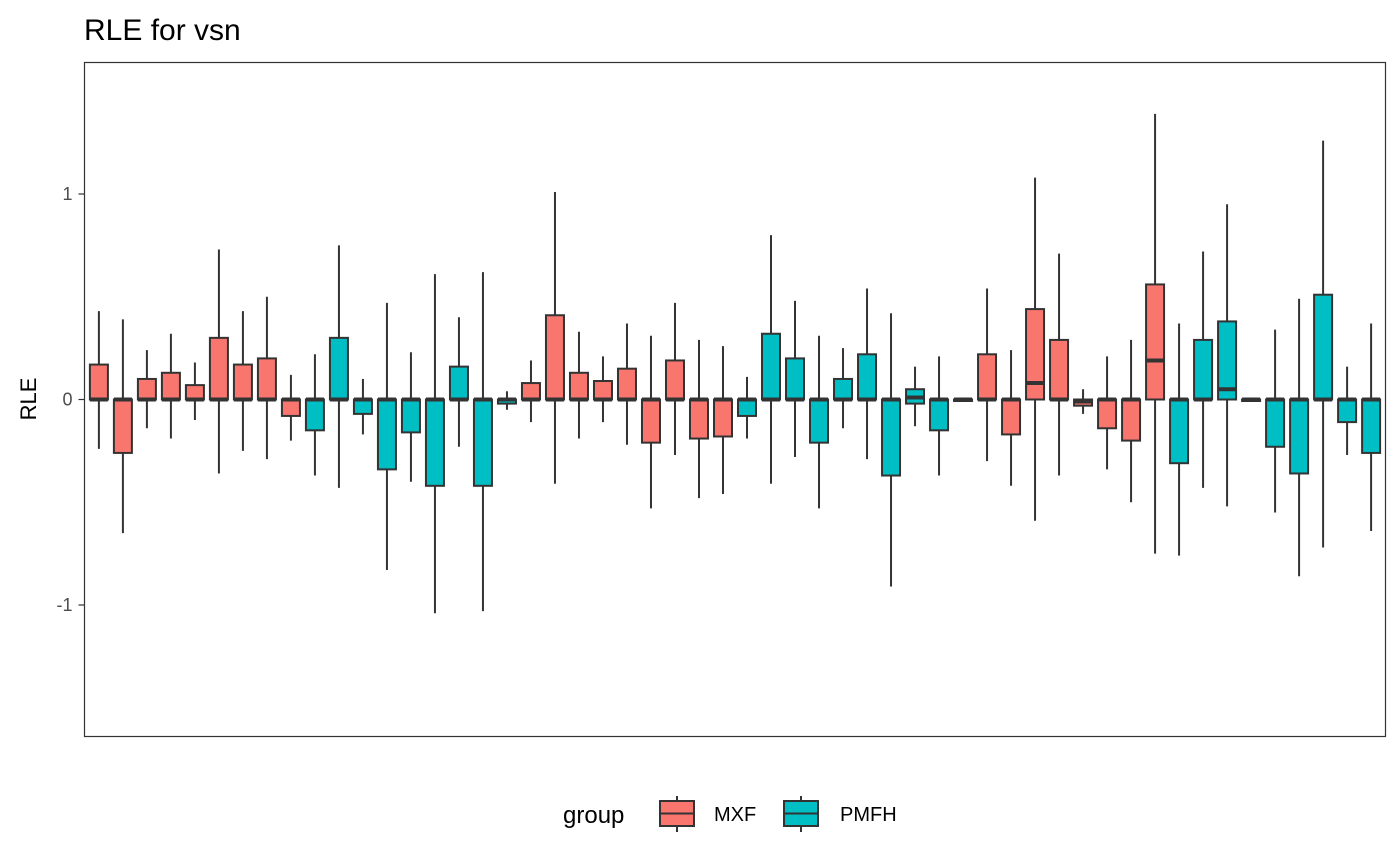 The height and width of the screenshot is (865, 1400). I want to click on chart-title: RLE for vsn, so click(162, 30).